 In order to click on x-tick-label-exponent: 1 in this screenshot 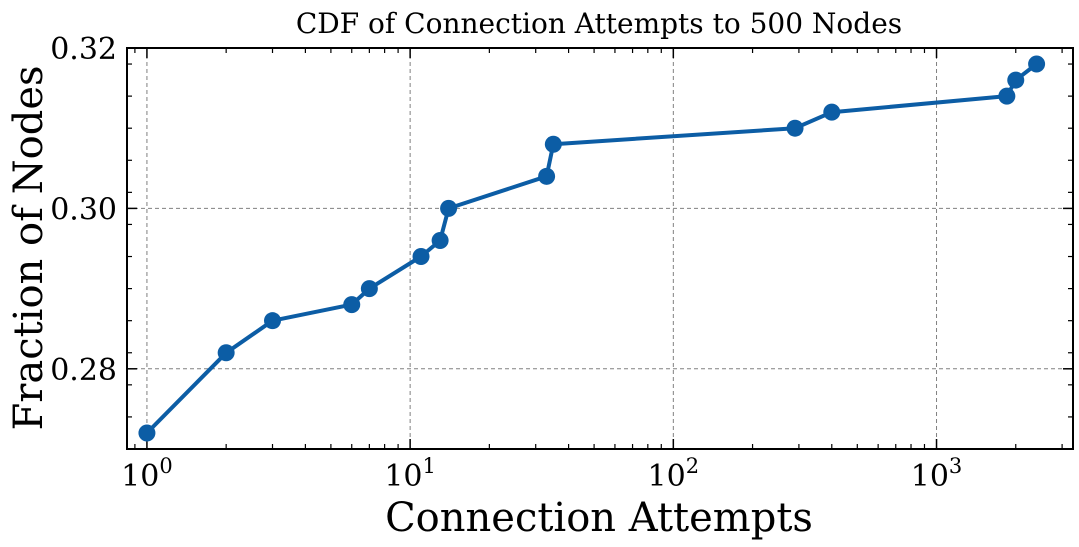, I will do `click(429, 466)`.